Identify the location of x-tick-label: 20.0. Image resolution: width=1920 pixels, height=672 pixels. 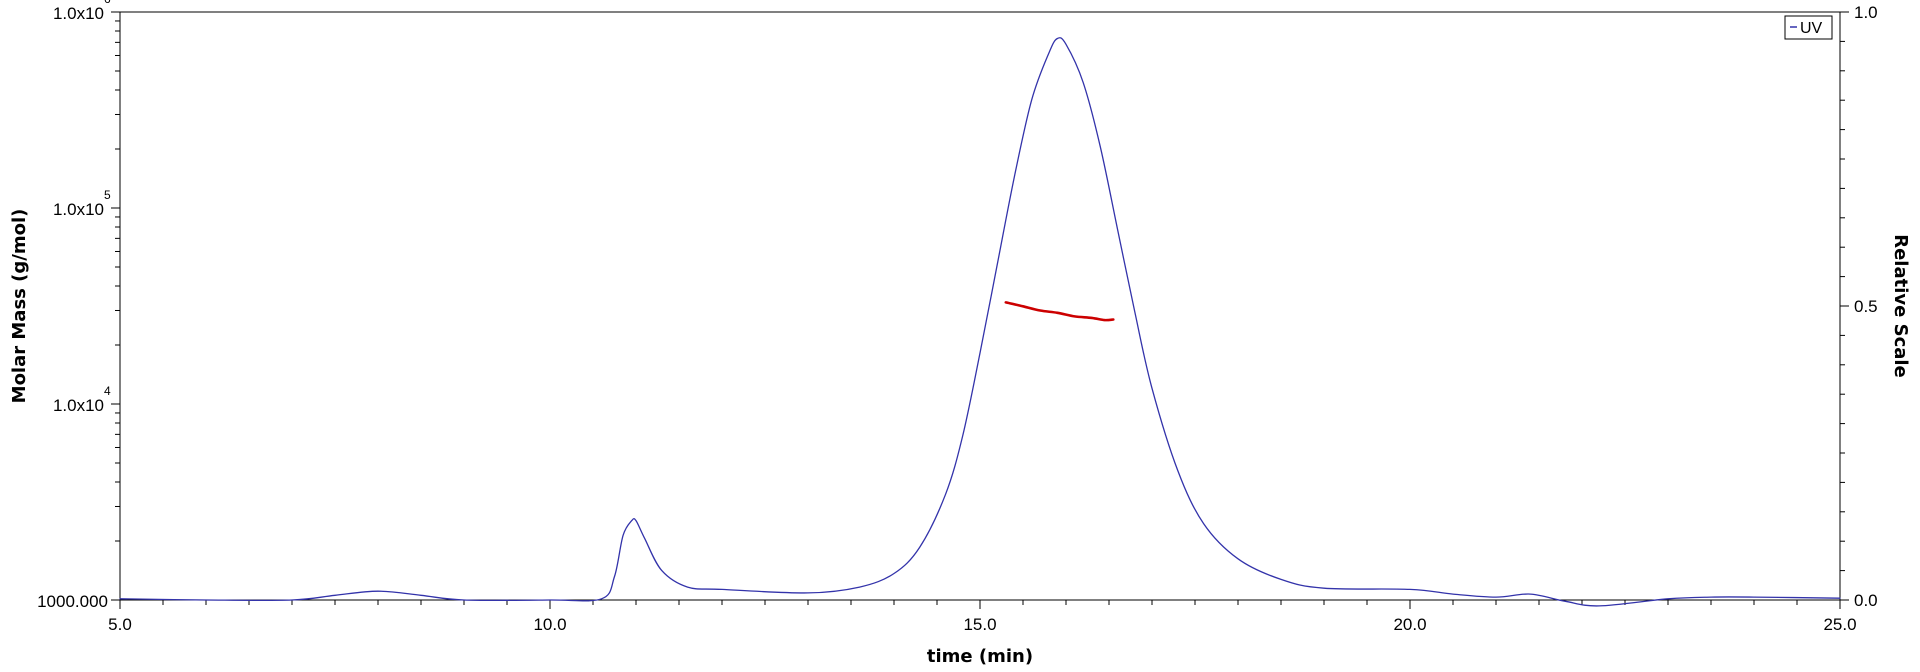
(1409, 624).